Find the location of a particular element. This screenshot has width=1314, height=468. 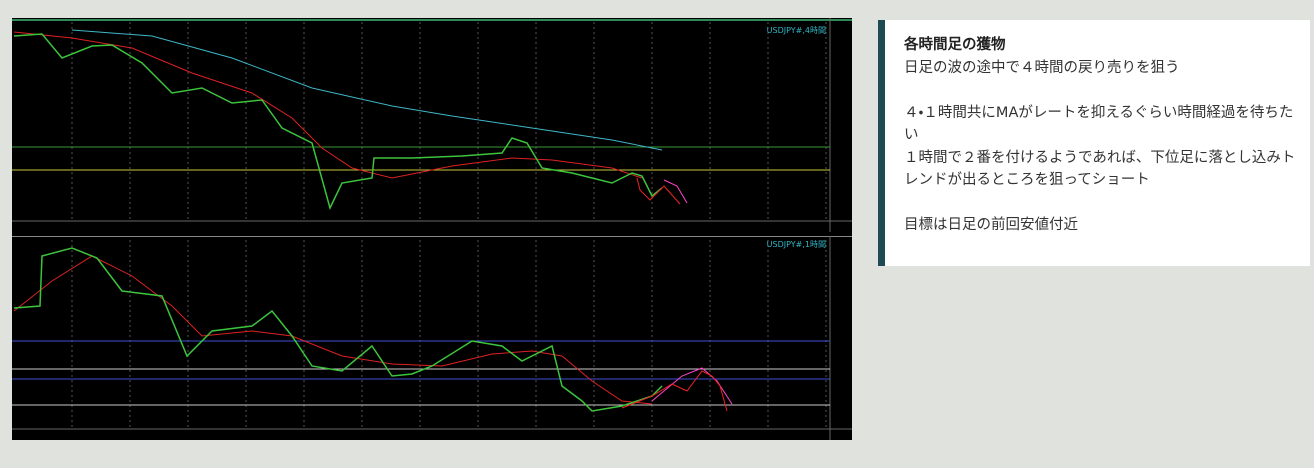

symbol-label: USDJPY#,4時間 is located at coordinates (796, 30).